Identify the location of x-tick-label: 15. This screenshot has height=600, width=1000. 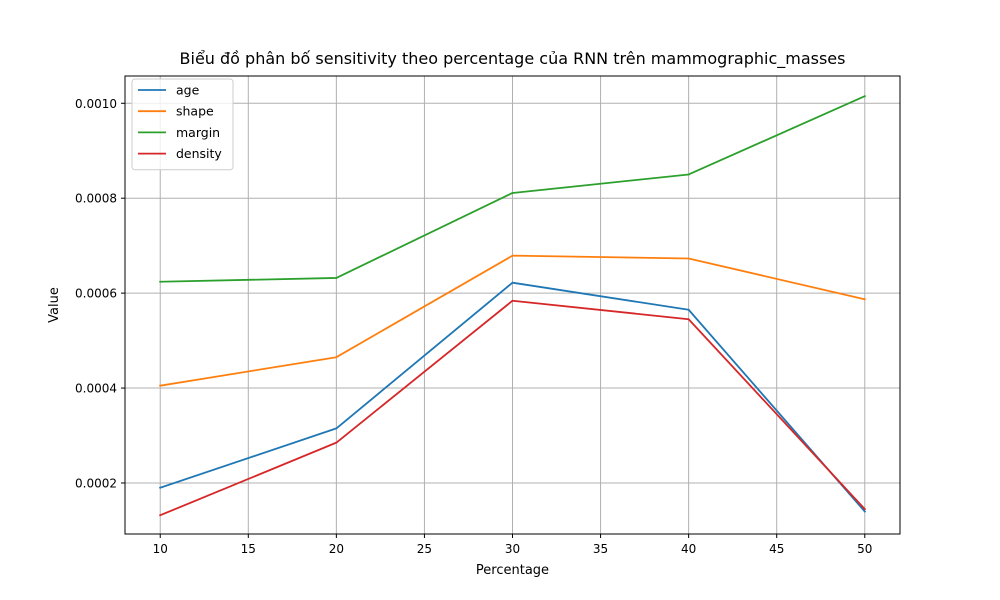
(248, 549).